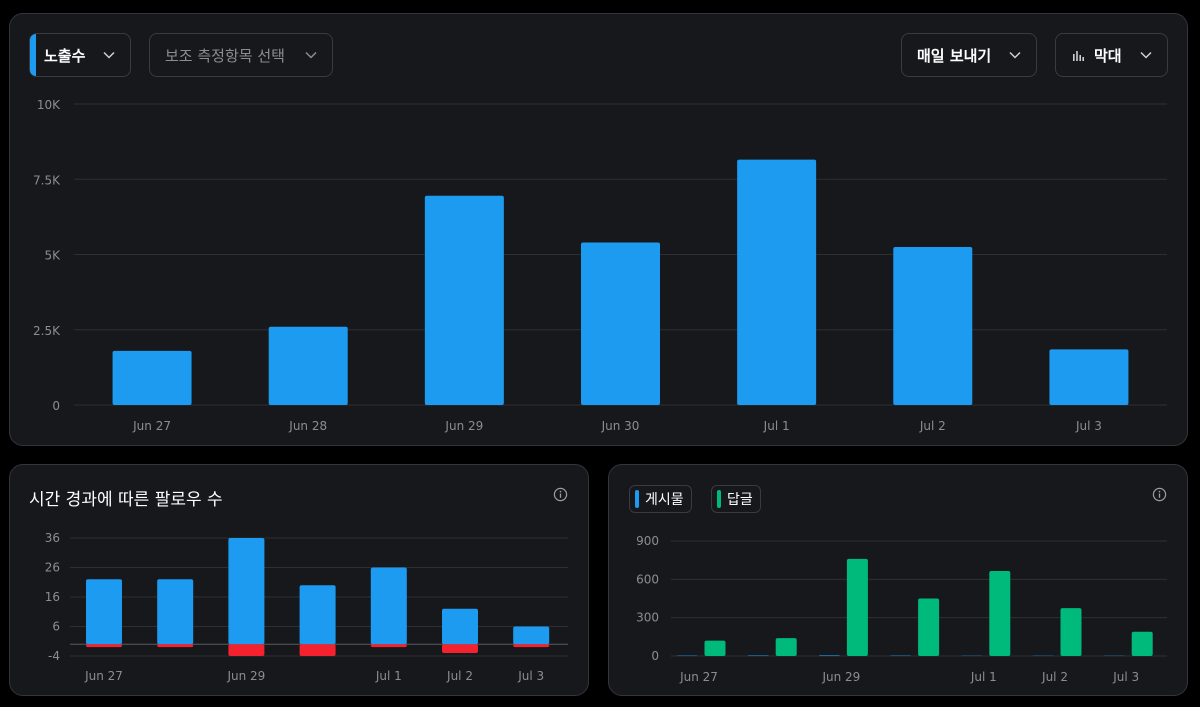 Image resolution: width=1200 pixels, height=707 pixels. I want to click on y-tick-label: 10K, so click(49, 105).